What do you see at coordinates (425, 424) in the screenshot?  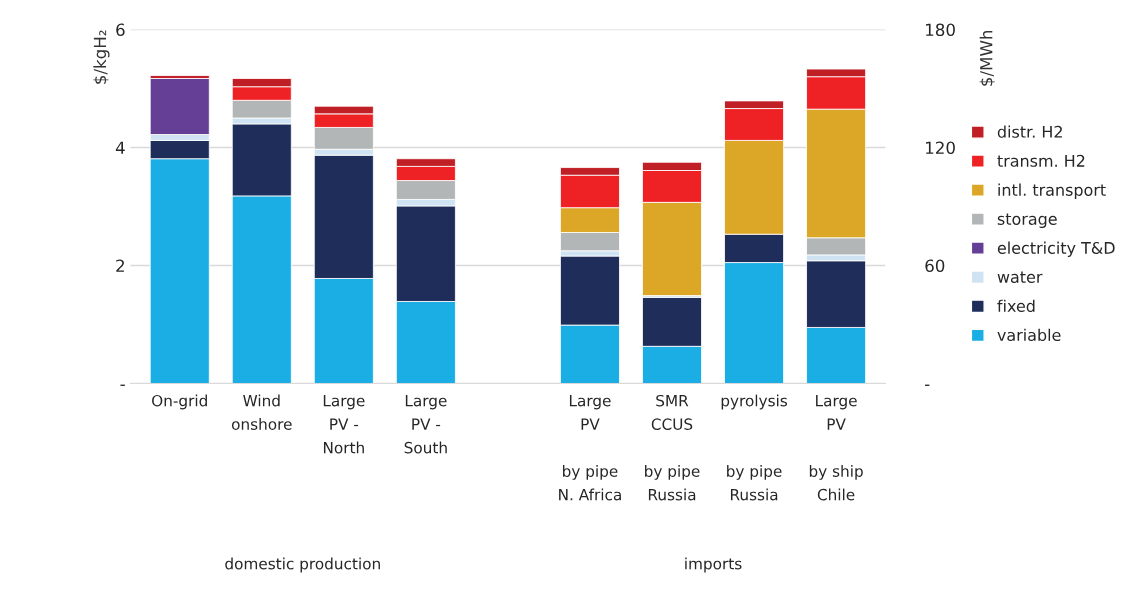 I see `x-tick-label: Large PV - South` at bounding box center [425, 424].